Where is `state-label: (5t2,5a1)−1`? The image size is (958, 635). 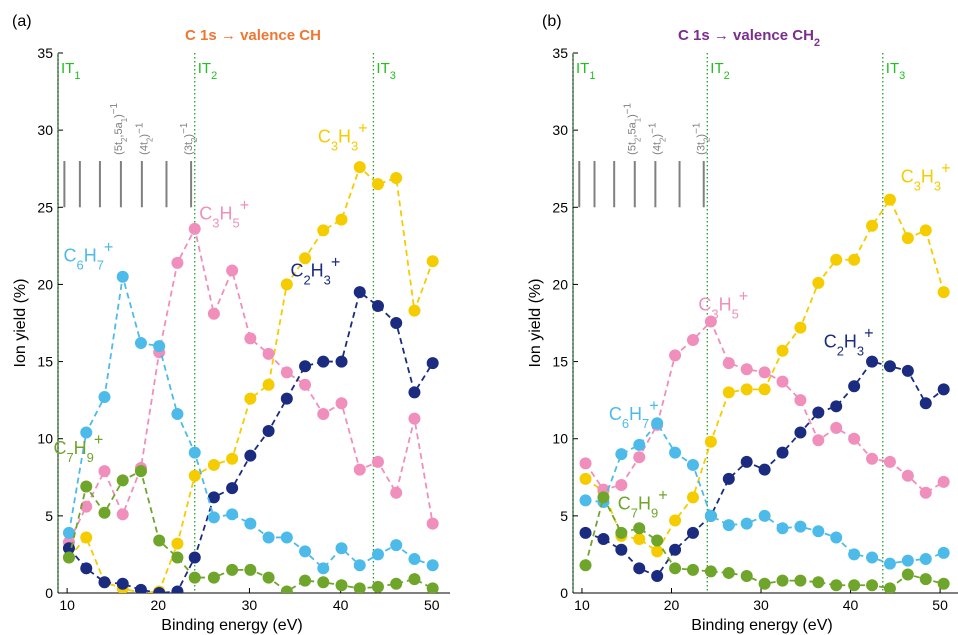
state-label: (5t2,5a1)−1 is located at coordinates (118, 128).